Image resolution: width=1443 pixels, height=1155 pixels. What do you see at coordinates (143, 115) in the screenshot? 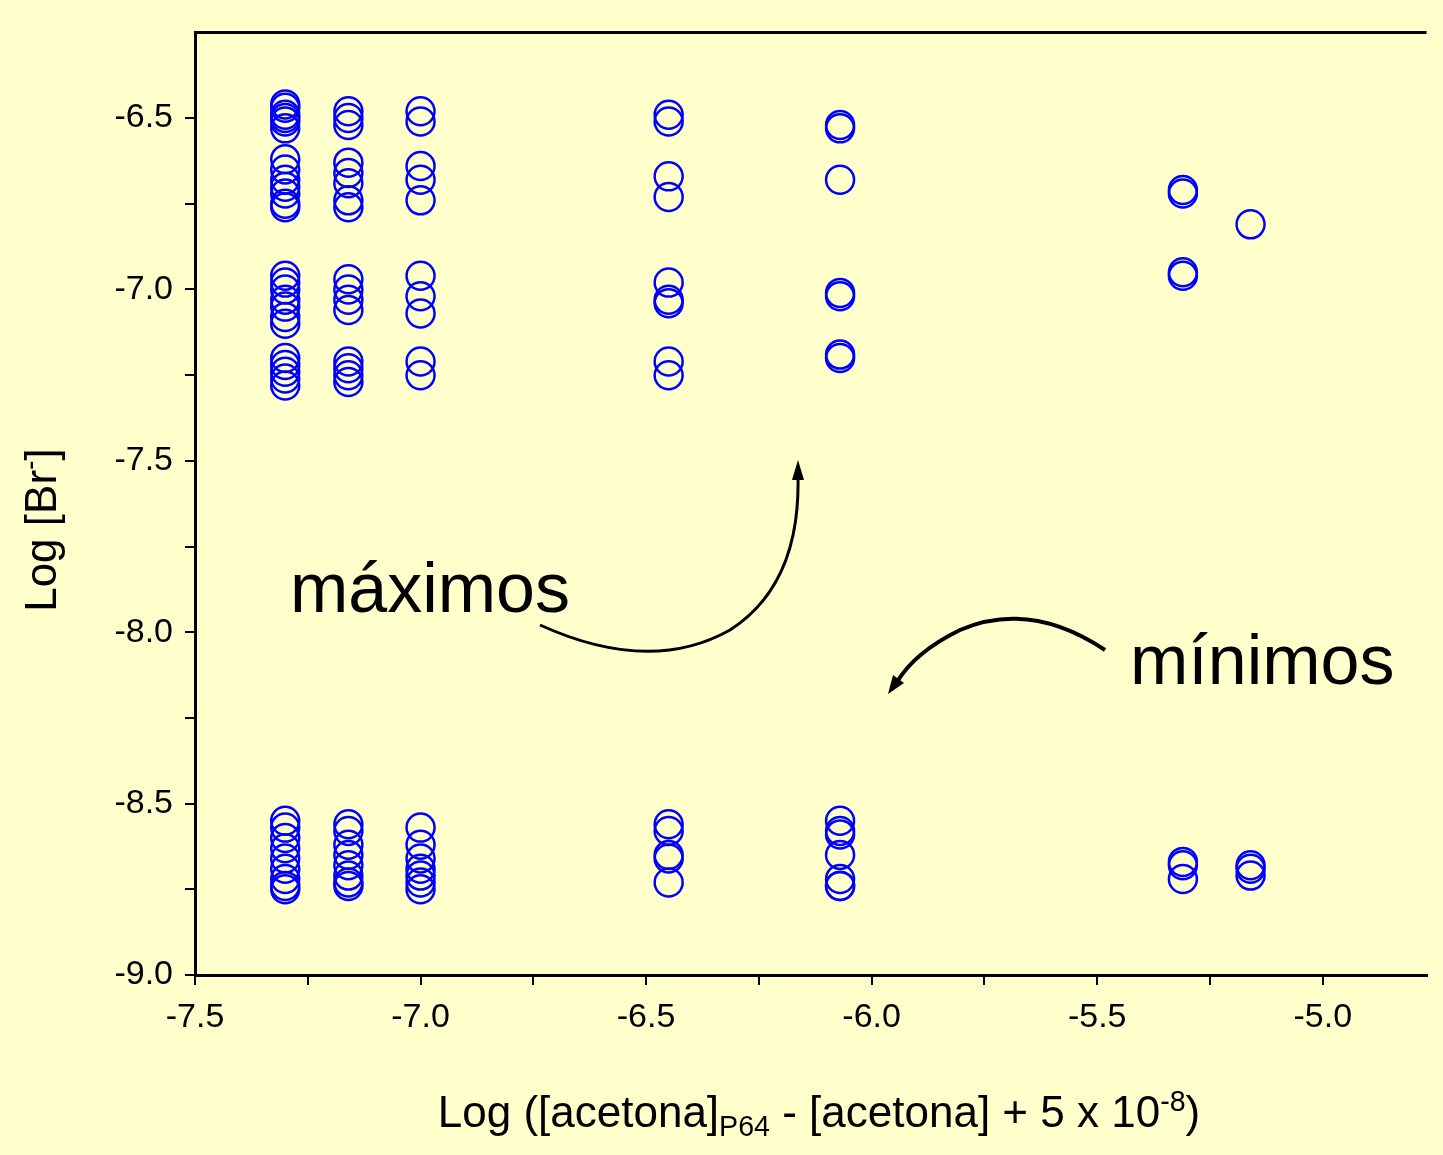
I see `y-tick-label: -6.5` at bounding box center [143, 115].